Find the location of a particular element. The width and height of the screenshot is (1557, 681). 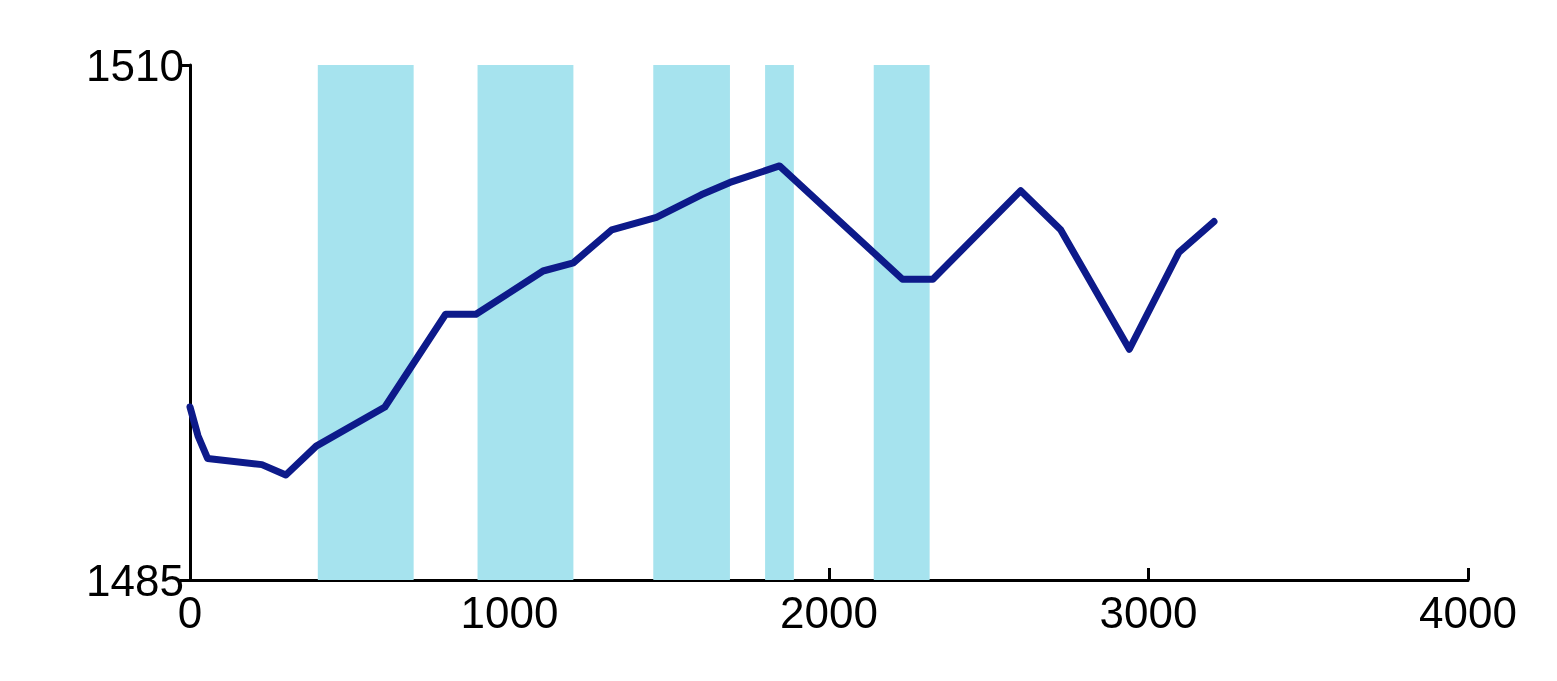

x-tick-label: 4000 is located at coordinates (1468, 612).